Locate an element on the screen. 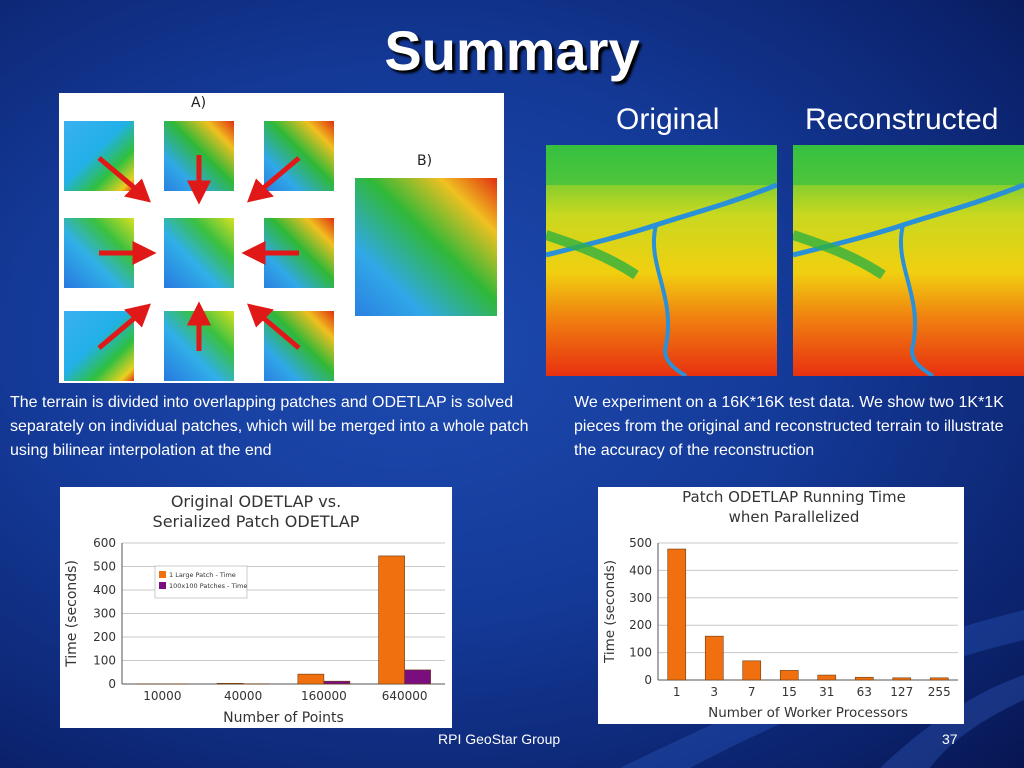 The height and width of the screenshot is (768, 1024). x-tick-label: 255 is located at coordinates (939, 692).